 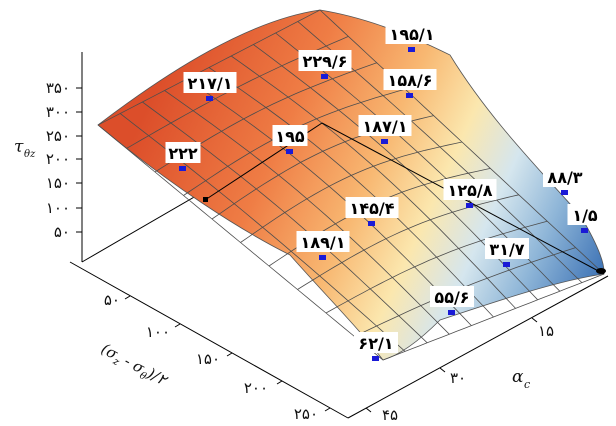 I want to click on x-tick-label: ۱۵۰, so click(x=208, y=359).